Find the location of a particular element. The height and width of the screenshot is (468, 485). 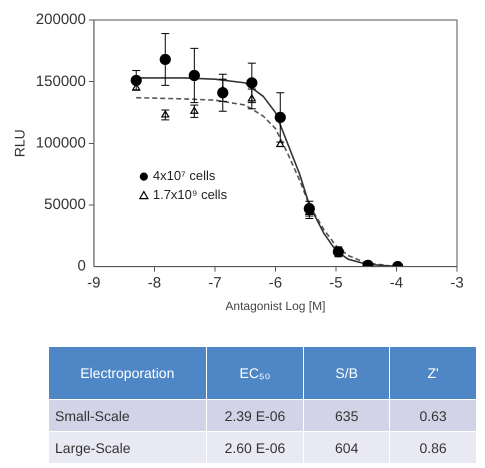

text: Large-Scale is located at coordinates (127, 448).